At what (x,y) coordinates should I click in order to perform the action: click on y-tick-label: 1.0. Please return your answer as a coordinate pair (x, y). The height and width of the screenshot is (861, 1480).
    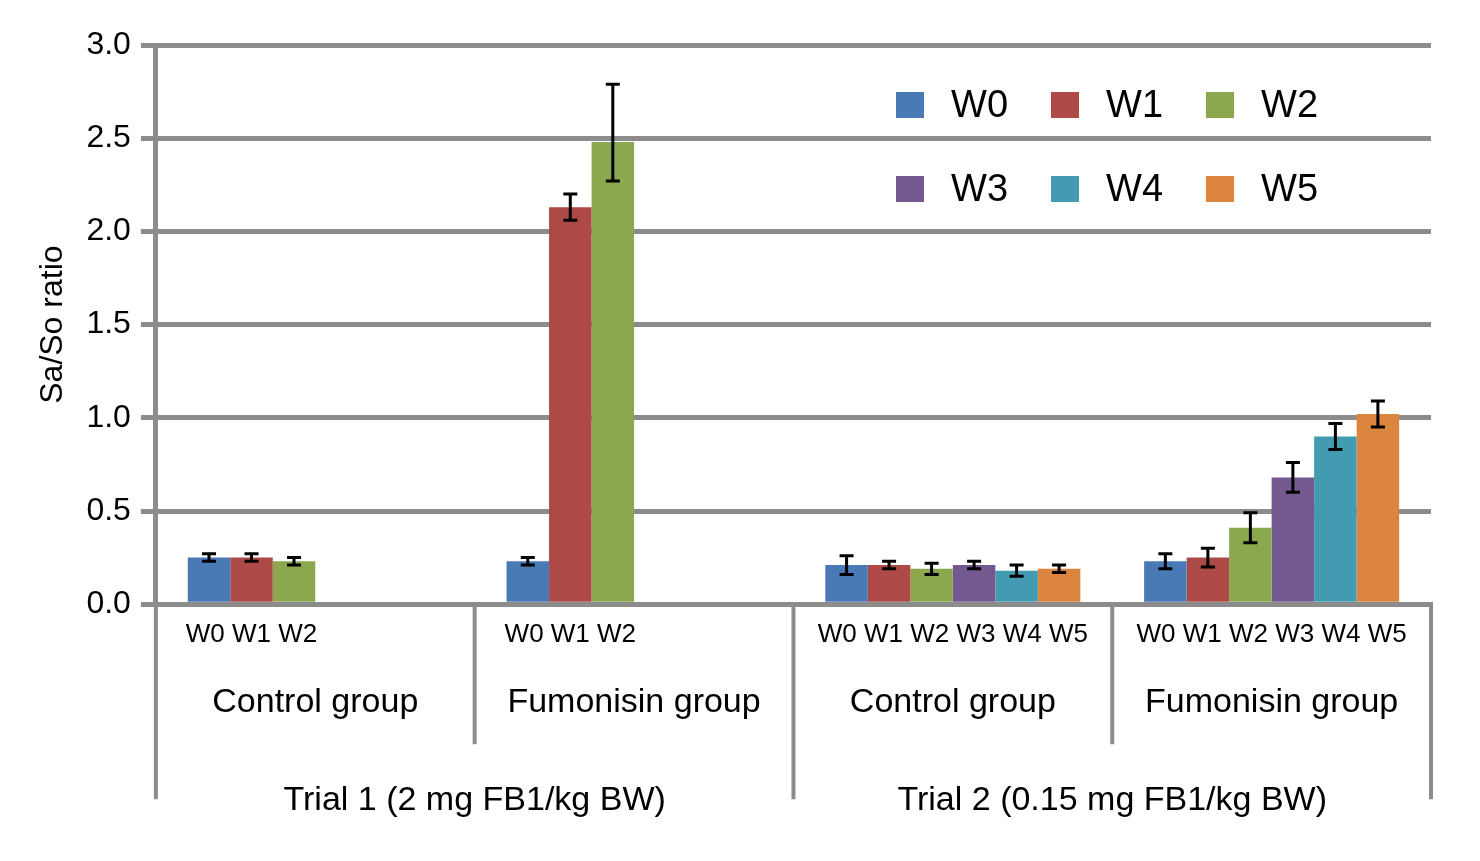
    Looking at the image, I should click on (108, 415).